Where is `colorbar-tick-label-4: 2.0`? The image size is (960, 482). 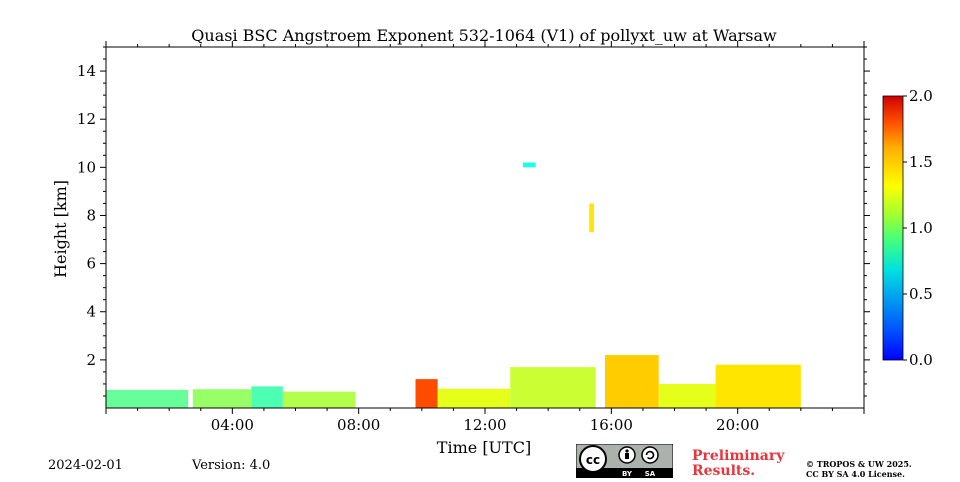
colorbar-tick-label-4: 2.0 is located at coordinates (921, 96).